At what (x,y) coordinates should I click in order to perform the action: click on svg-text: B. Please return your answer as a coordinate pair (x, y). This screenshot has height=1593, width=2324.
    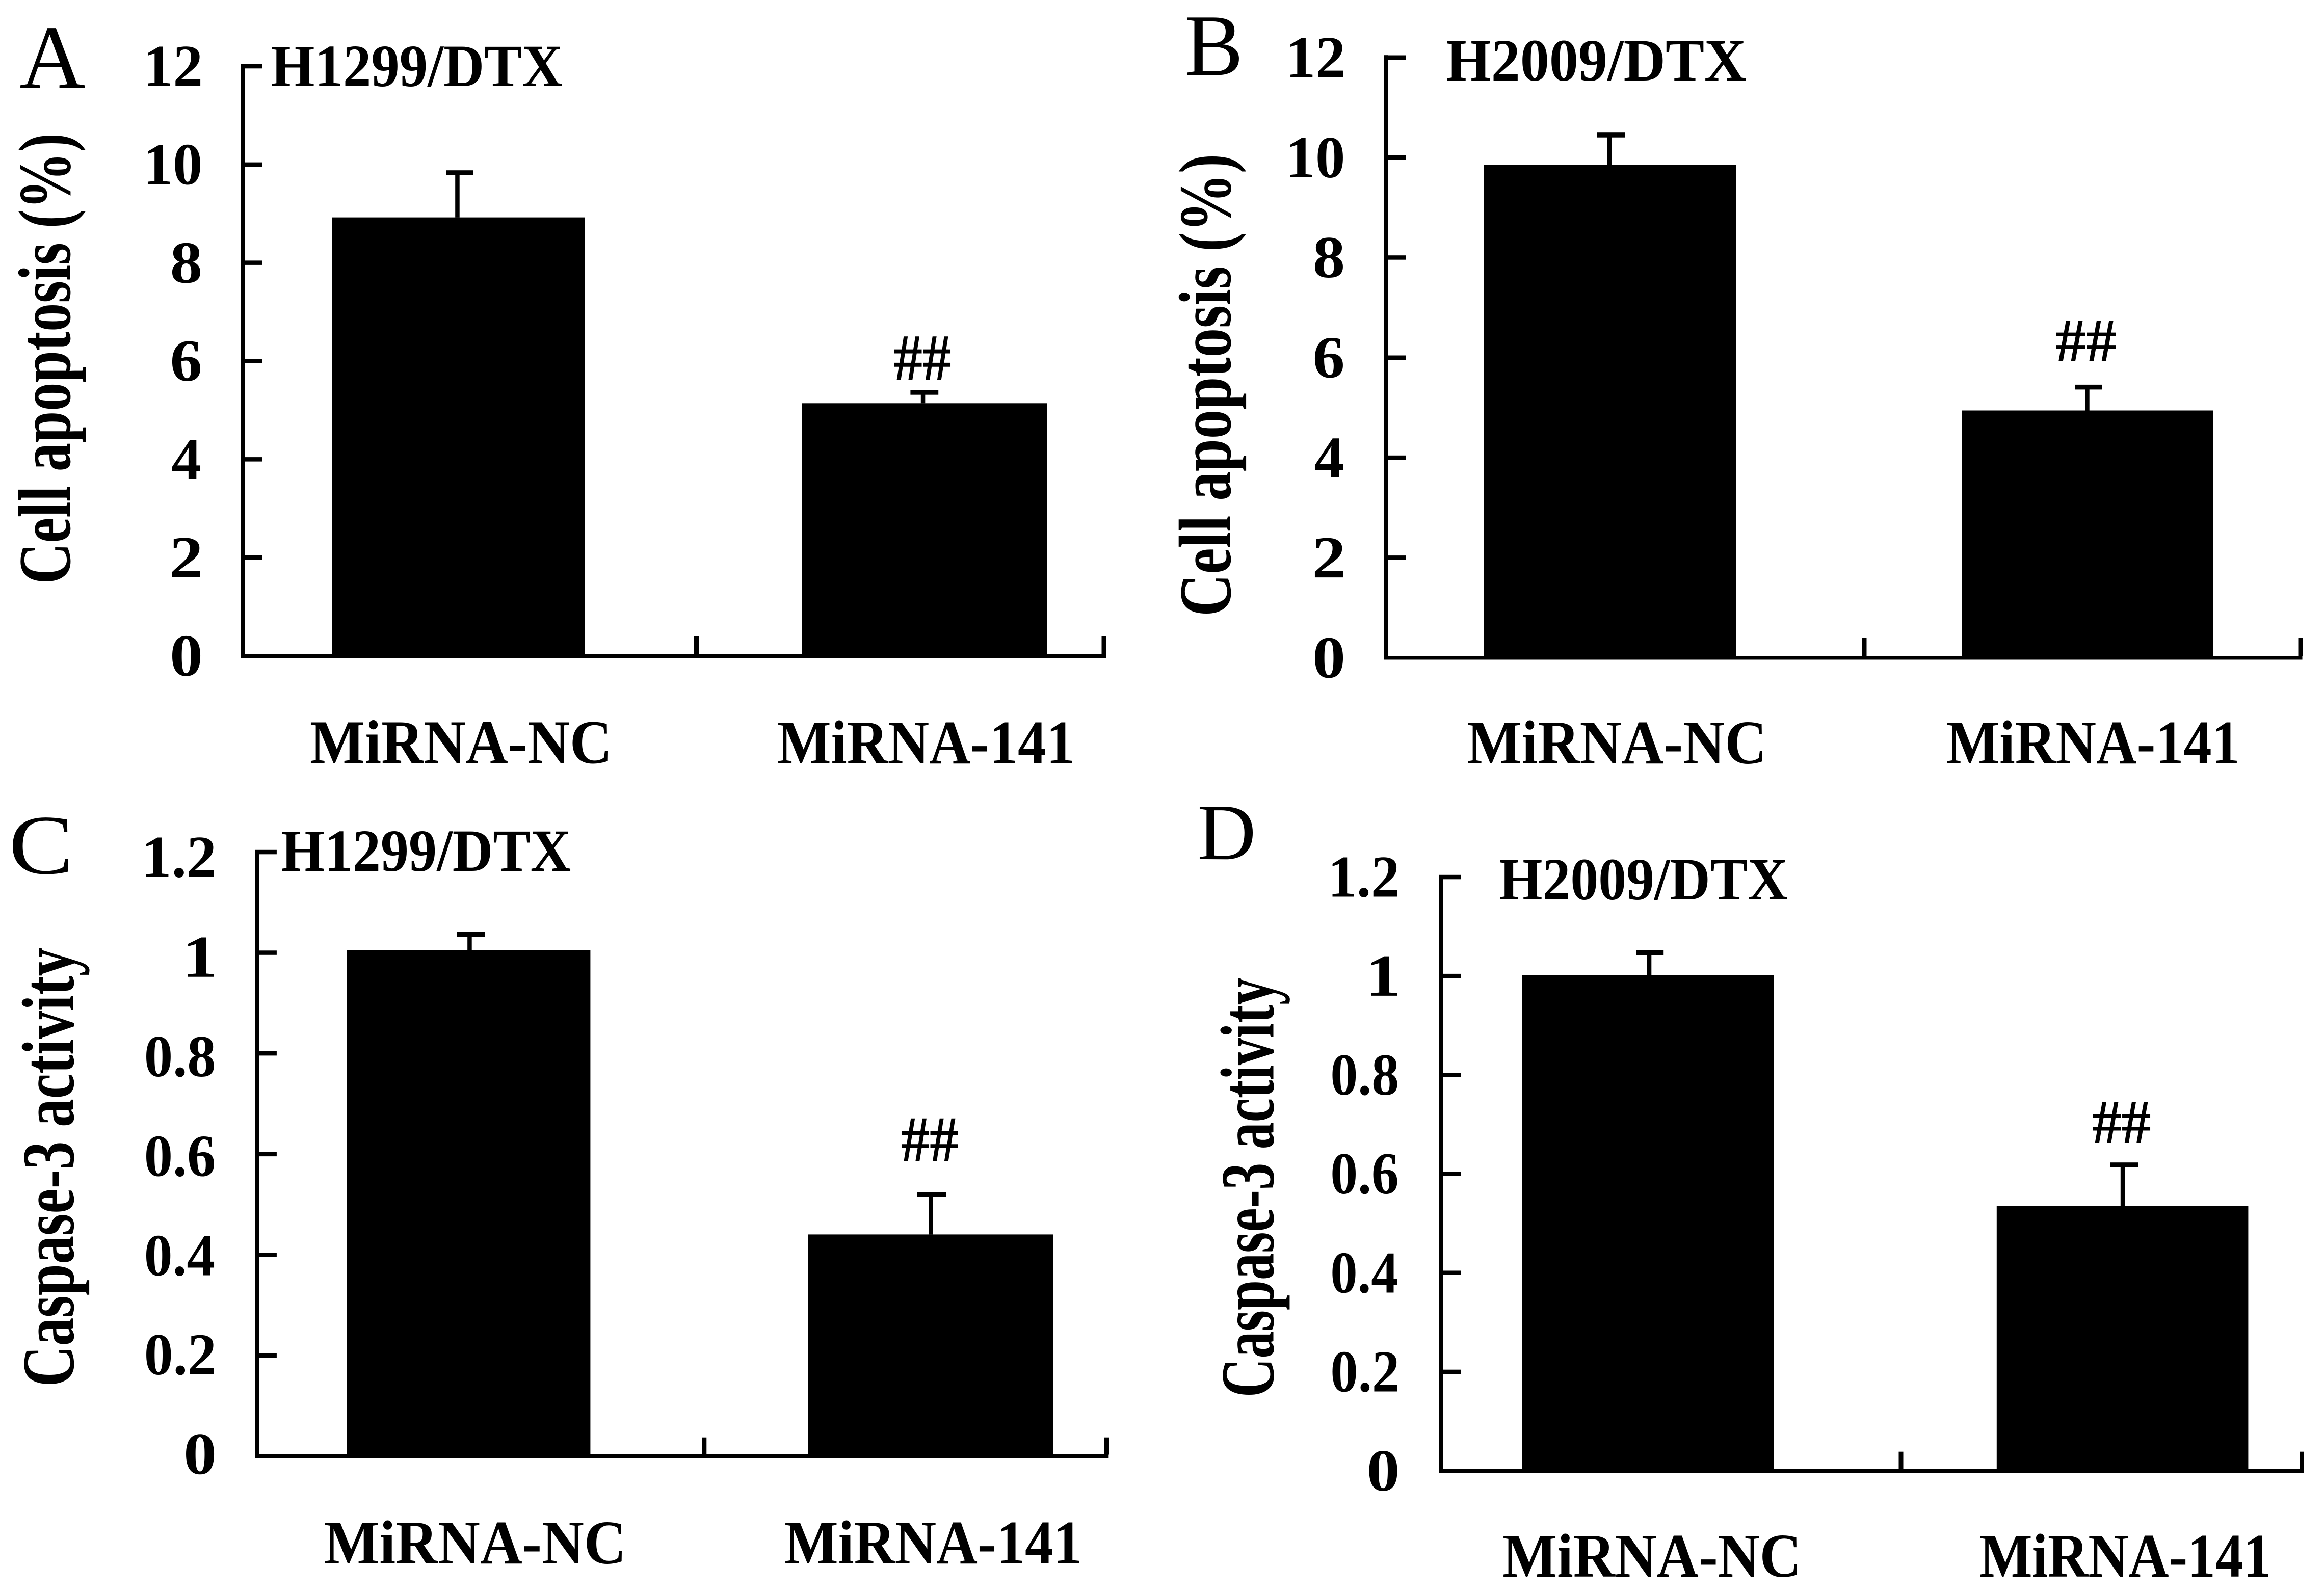
    Looking at the image, I should click on (1213, 47).